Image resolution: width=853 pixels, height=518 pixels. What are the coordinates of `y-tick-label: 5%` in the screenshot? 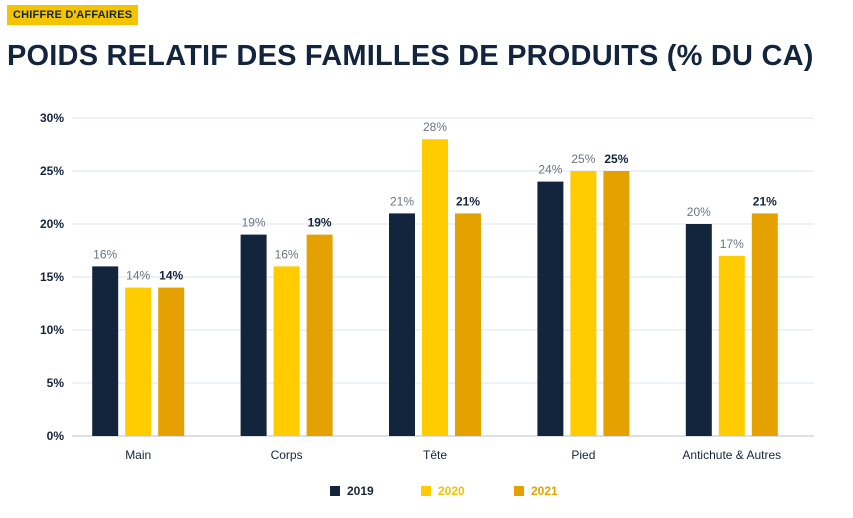 It's located at (56, 383).